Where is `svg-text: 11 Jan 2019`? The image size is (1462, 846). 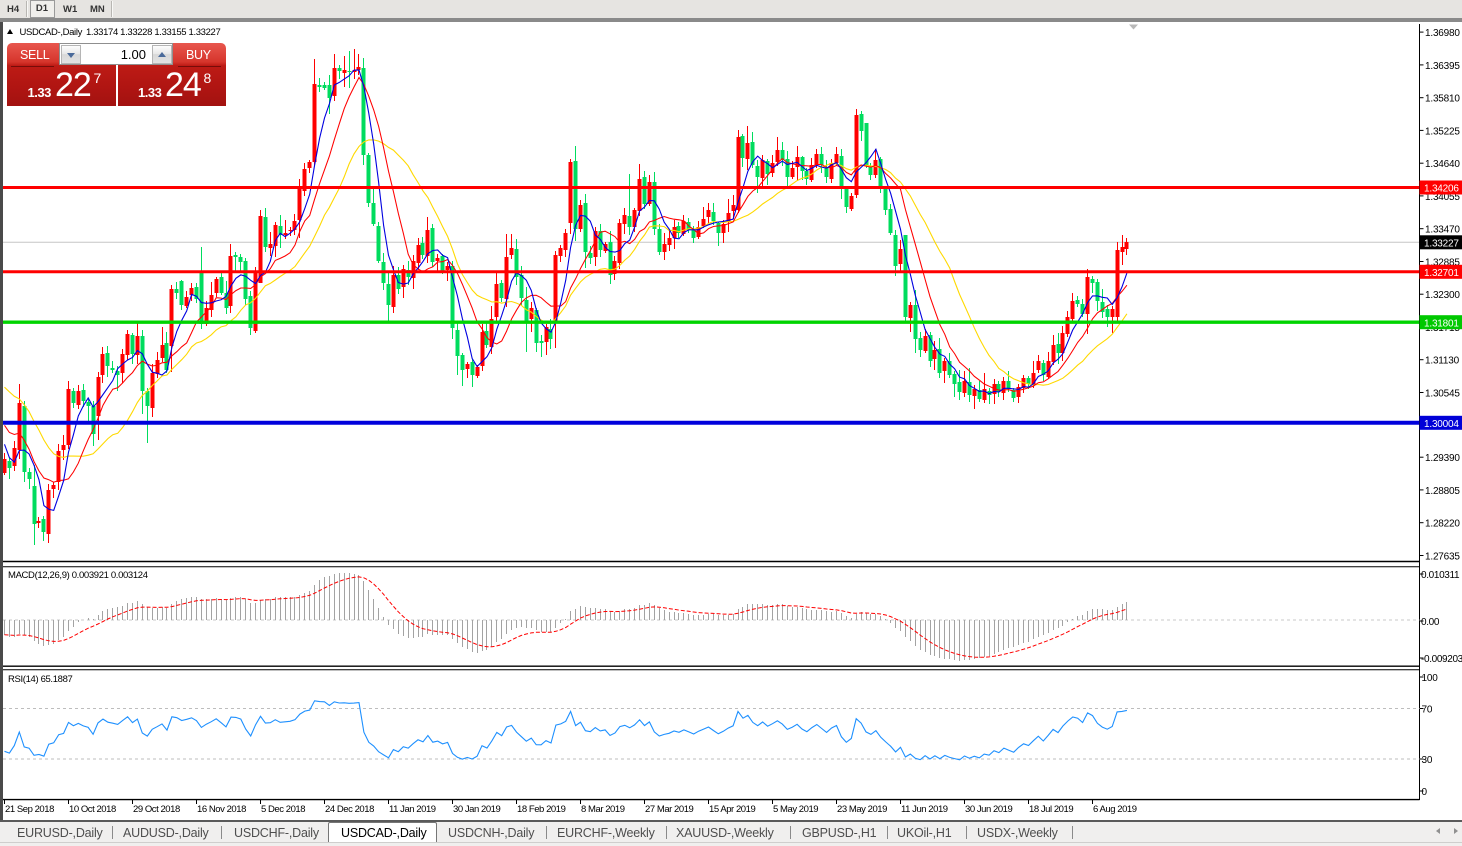
svg-text: 11 Jan 2019 is located at coordinates (412, 809).